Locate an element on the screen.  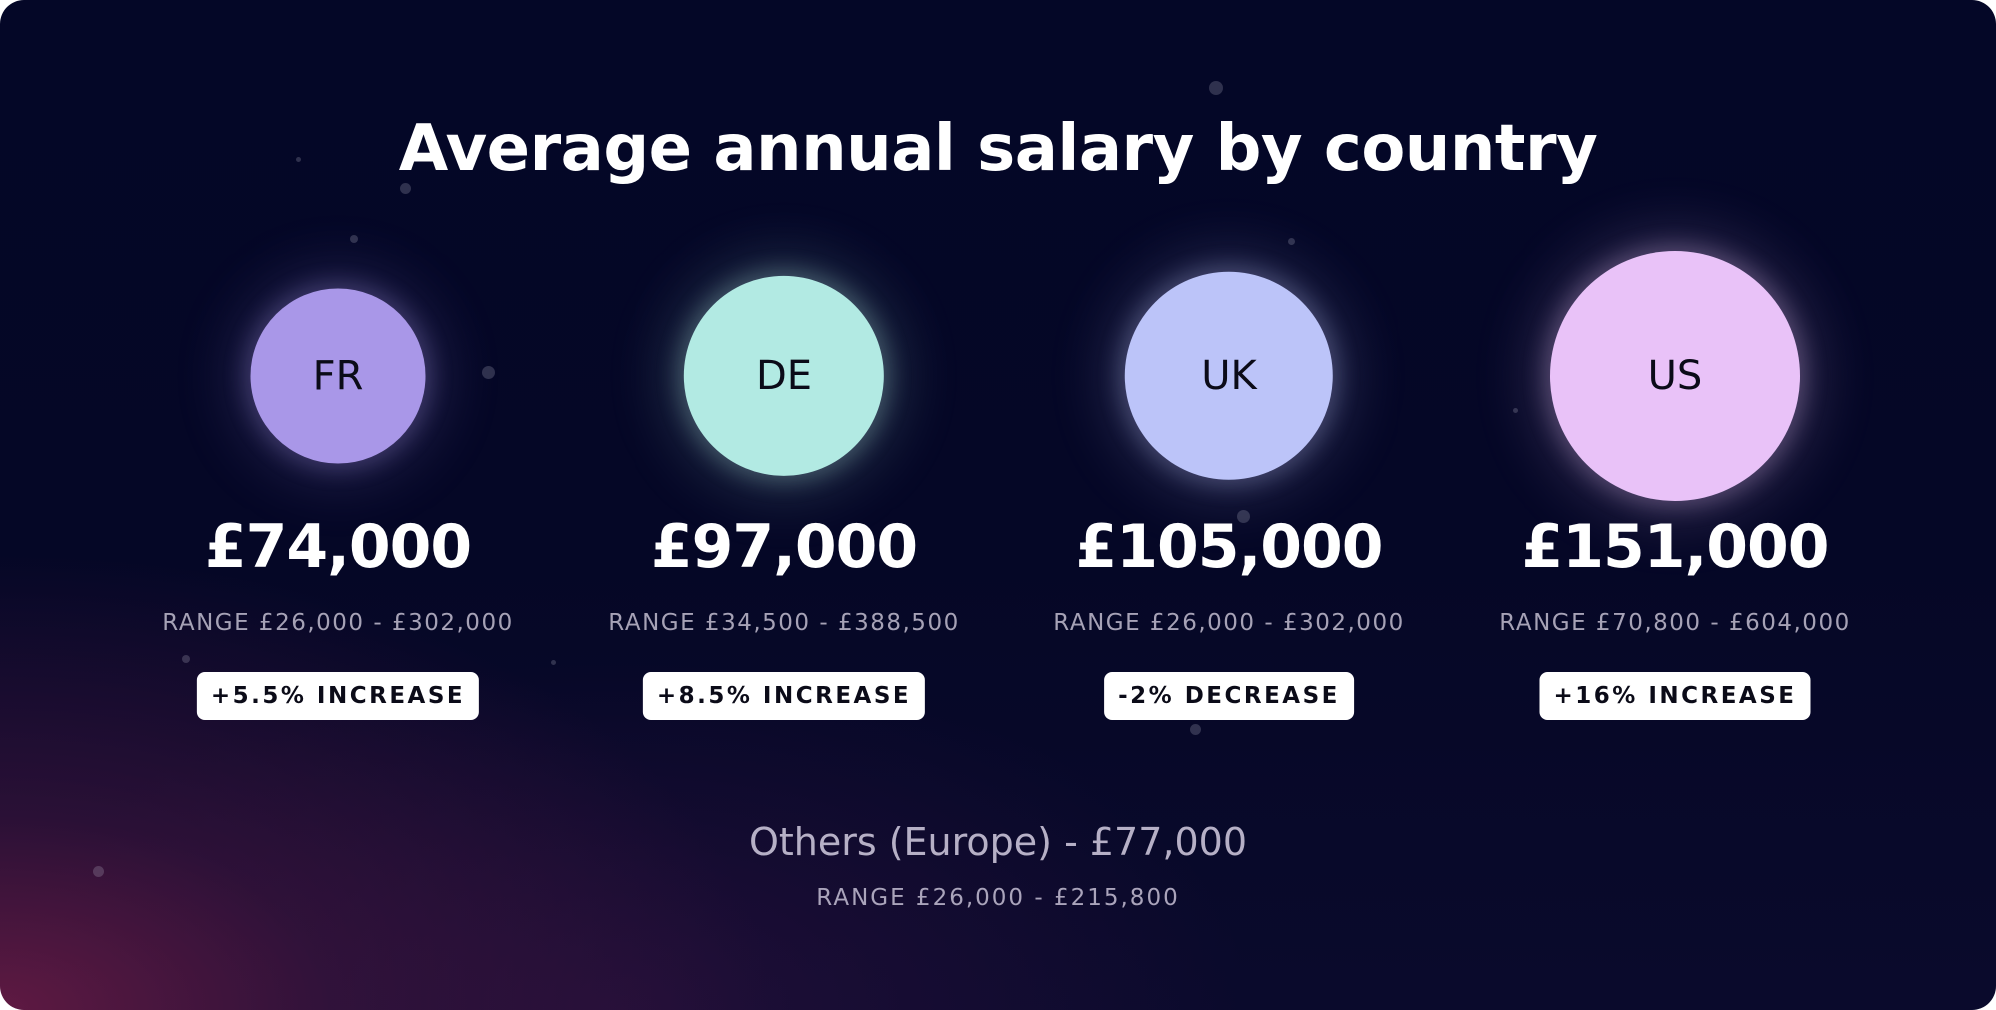
others-range: RANGE £26,000 - £215,800 is located at coordinates (998, 898).